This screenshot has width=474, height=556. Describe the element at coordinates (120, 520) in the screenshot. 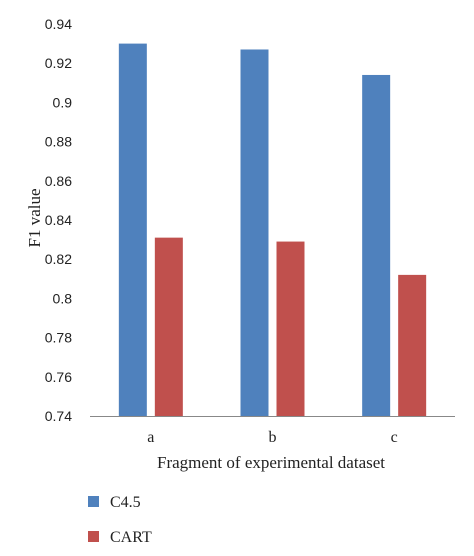

I see `legend: C4.5 CART` at that location.